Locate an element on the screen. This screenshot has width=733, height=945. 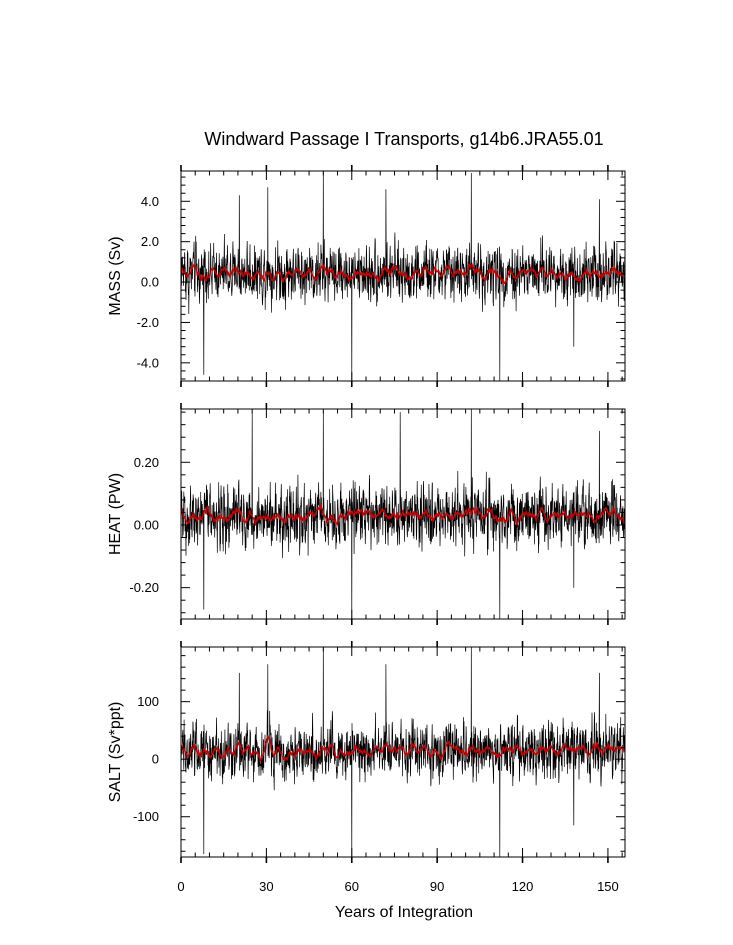
salt-smoothed-line is located at coordinates (403, 748).